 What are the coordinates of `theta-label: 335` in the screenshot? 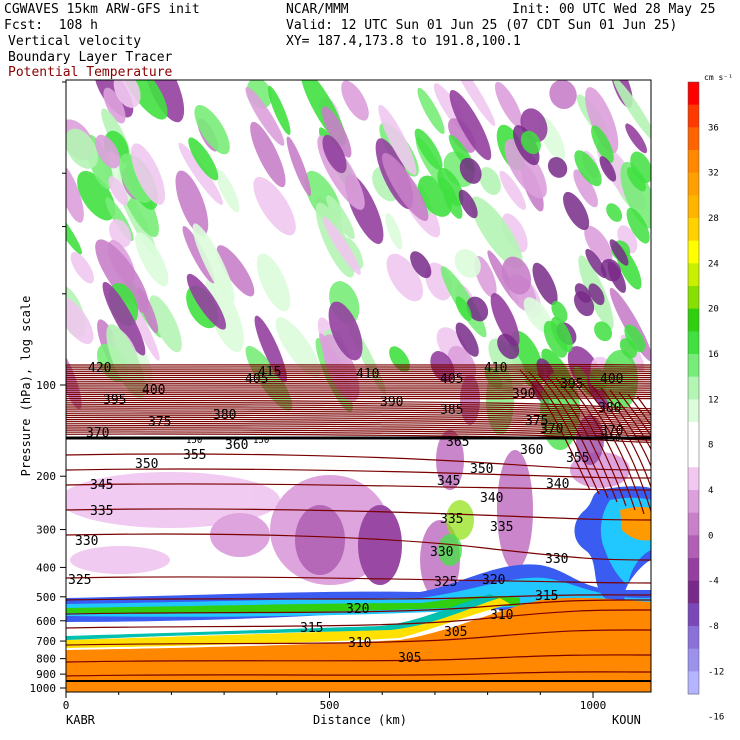 It's located at (501, 527).